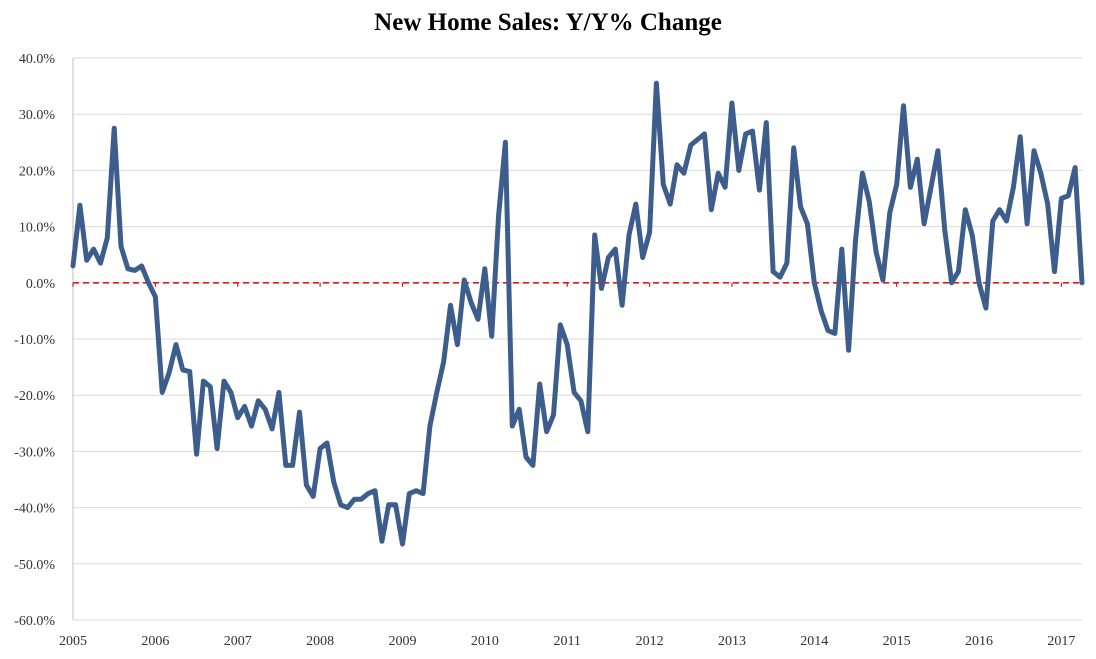 The height and width of the screenshot is (659, 1096). Describe the element at coordinates (732, 641) in the screenshot. I see `x-tick-label: 2013` at that location.